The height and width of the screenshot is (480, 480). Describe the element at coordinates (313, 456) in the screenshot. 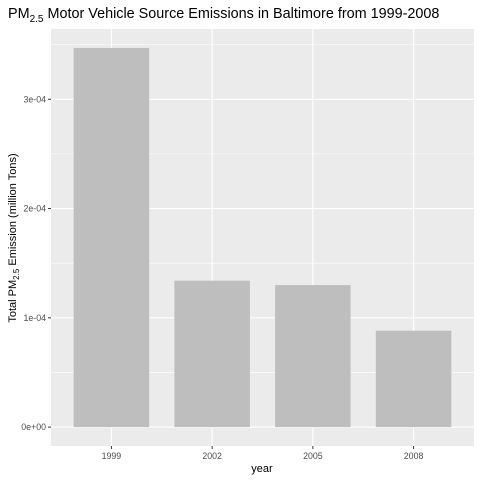

I see `x-tick-label: 2005` at that location.